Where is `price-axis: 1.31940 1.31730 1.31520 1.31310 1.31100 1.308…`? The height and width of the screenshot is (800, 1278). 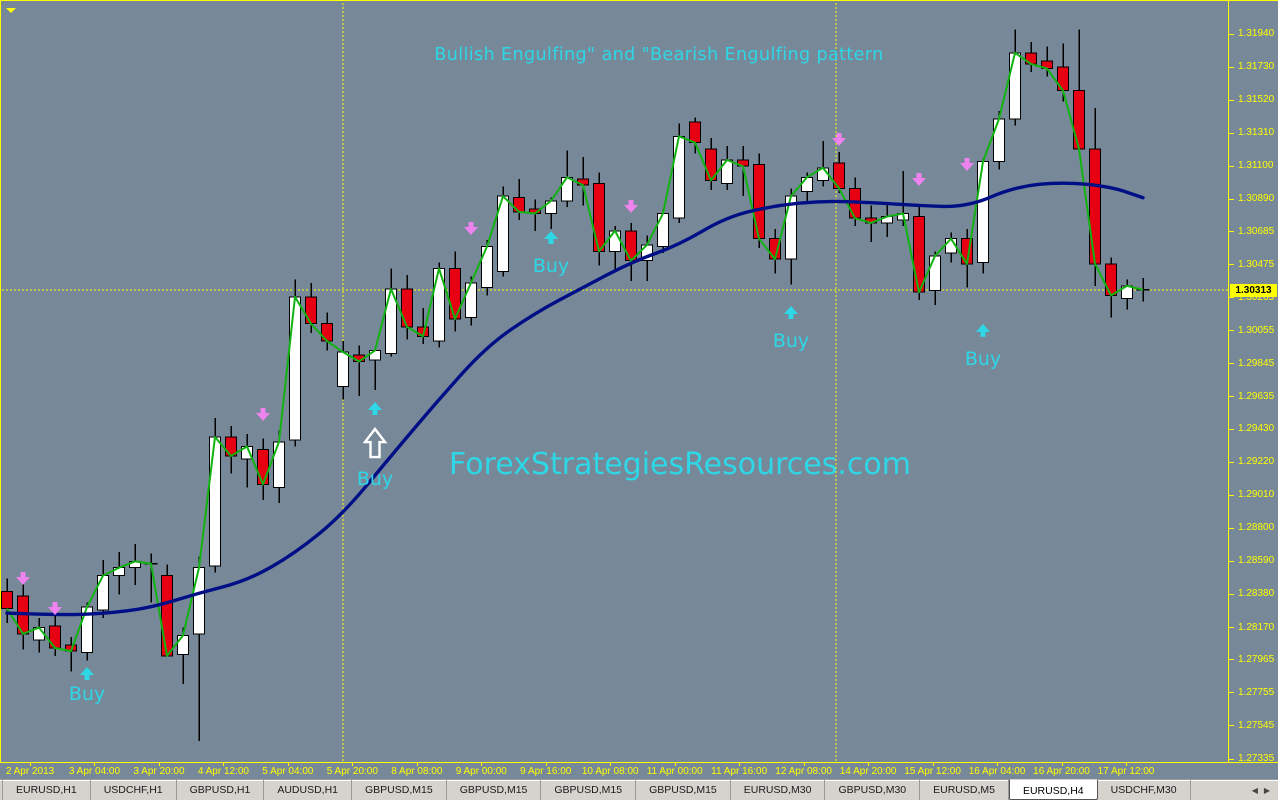 price-axis: 1.31940 1.31730 1.31520 1.31310 1.31100 1.308… is located at coordinates (1253, 382).